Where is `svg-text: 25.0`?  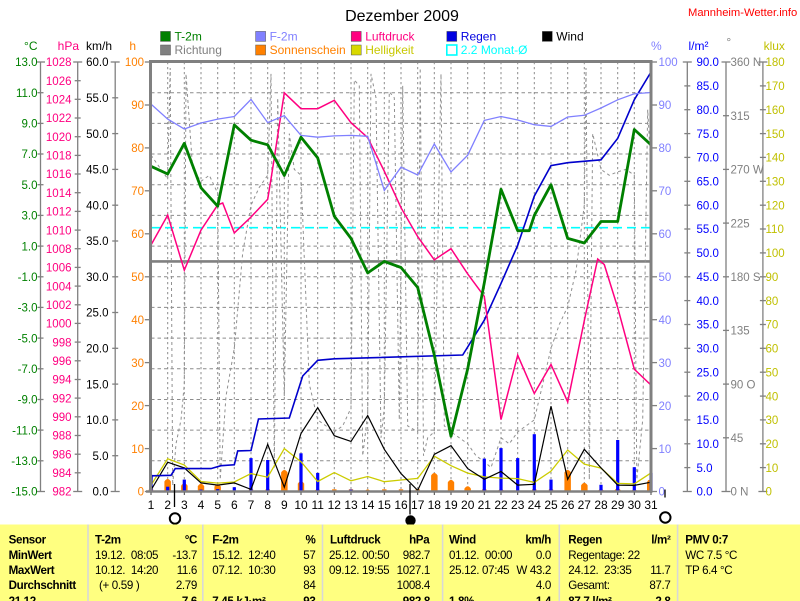 svg-text: 25.0 is located at coordinates (97, 314).